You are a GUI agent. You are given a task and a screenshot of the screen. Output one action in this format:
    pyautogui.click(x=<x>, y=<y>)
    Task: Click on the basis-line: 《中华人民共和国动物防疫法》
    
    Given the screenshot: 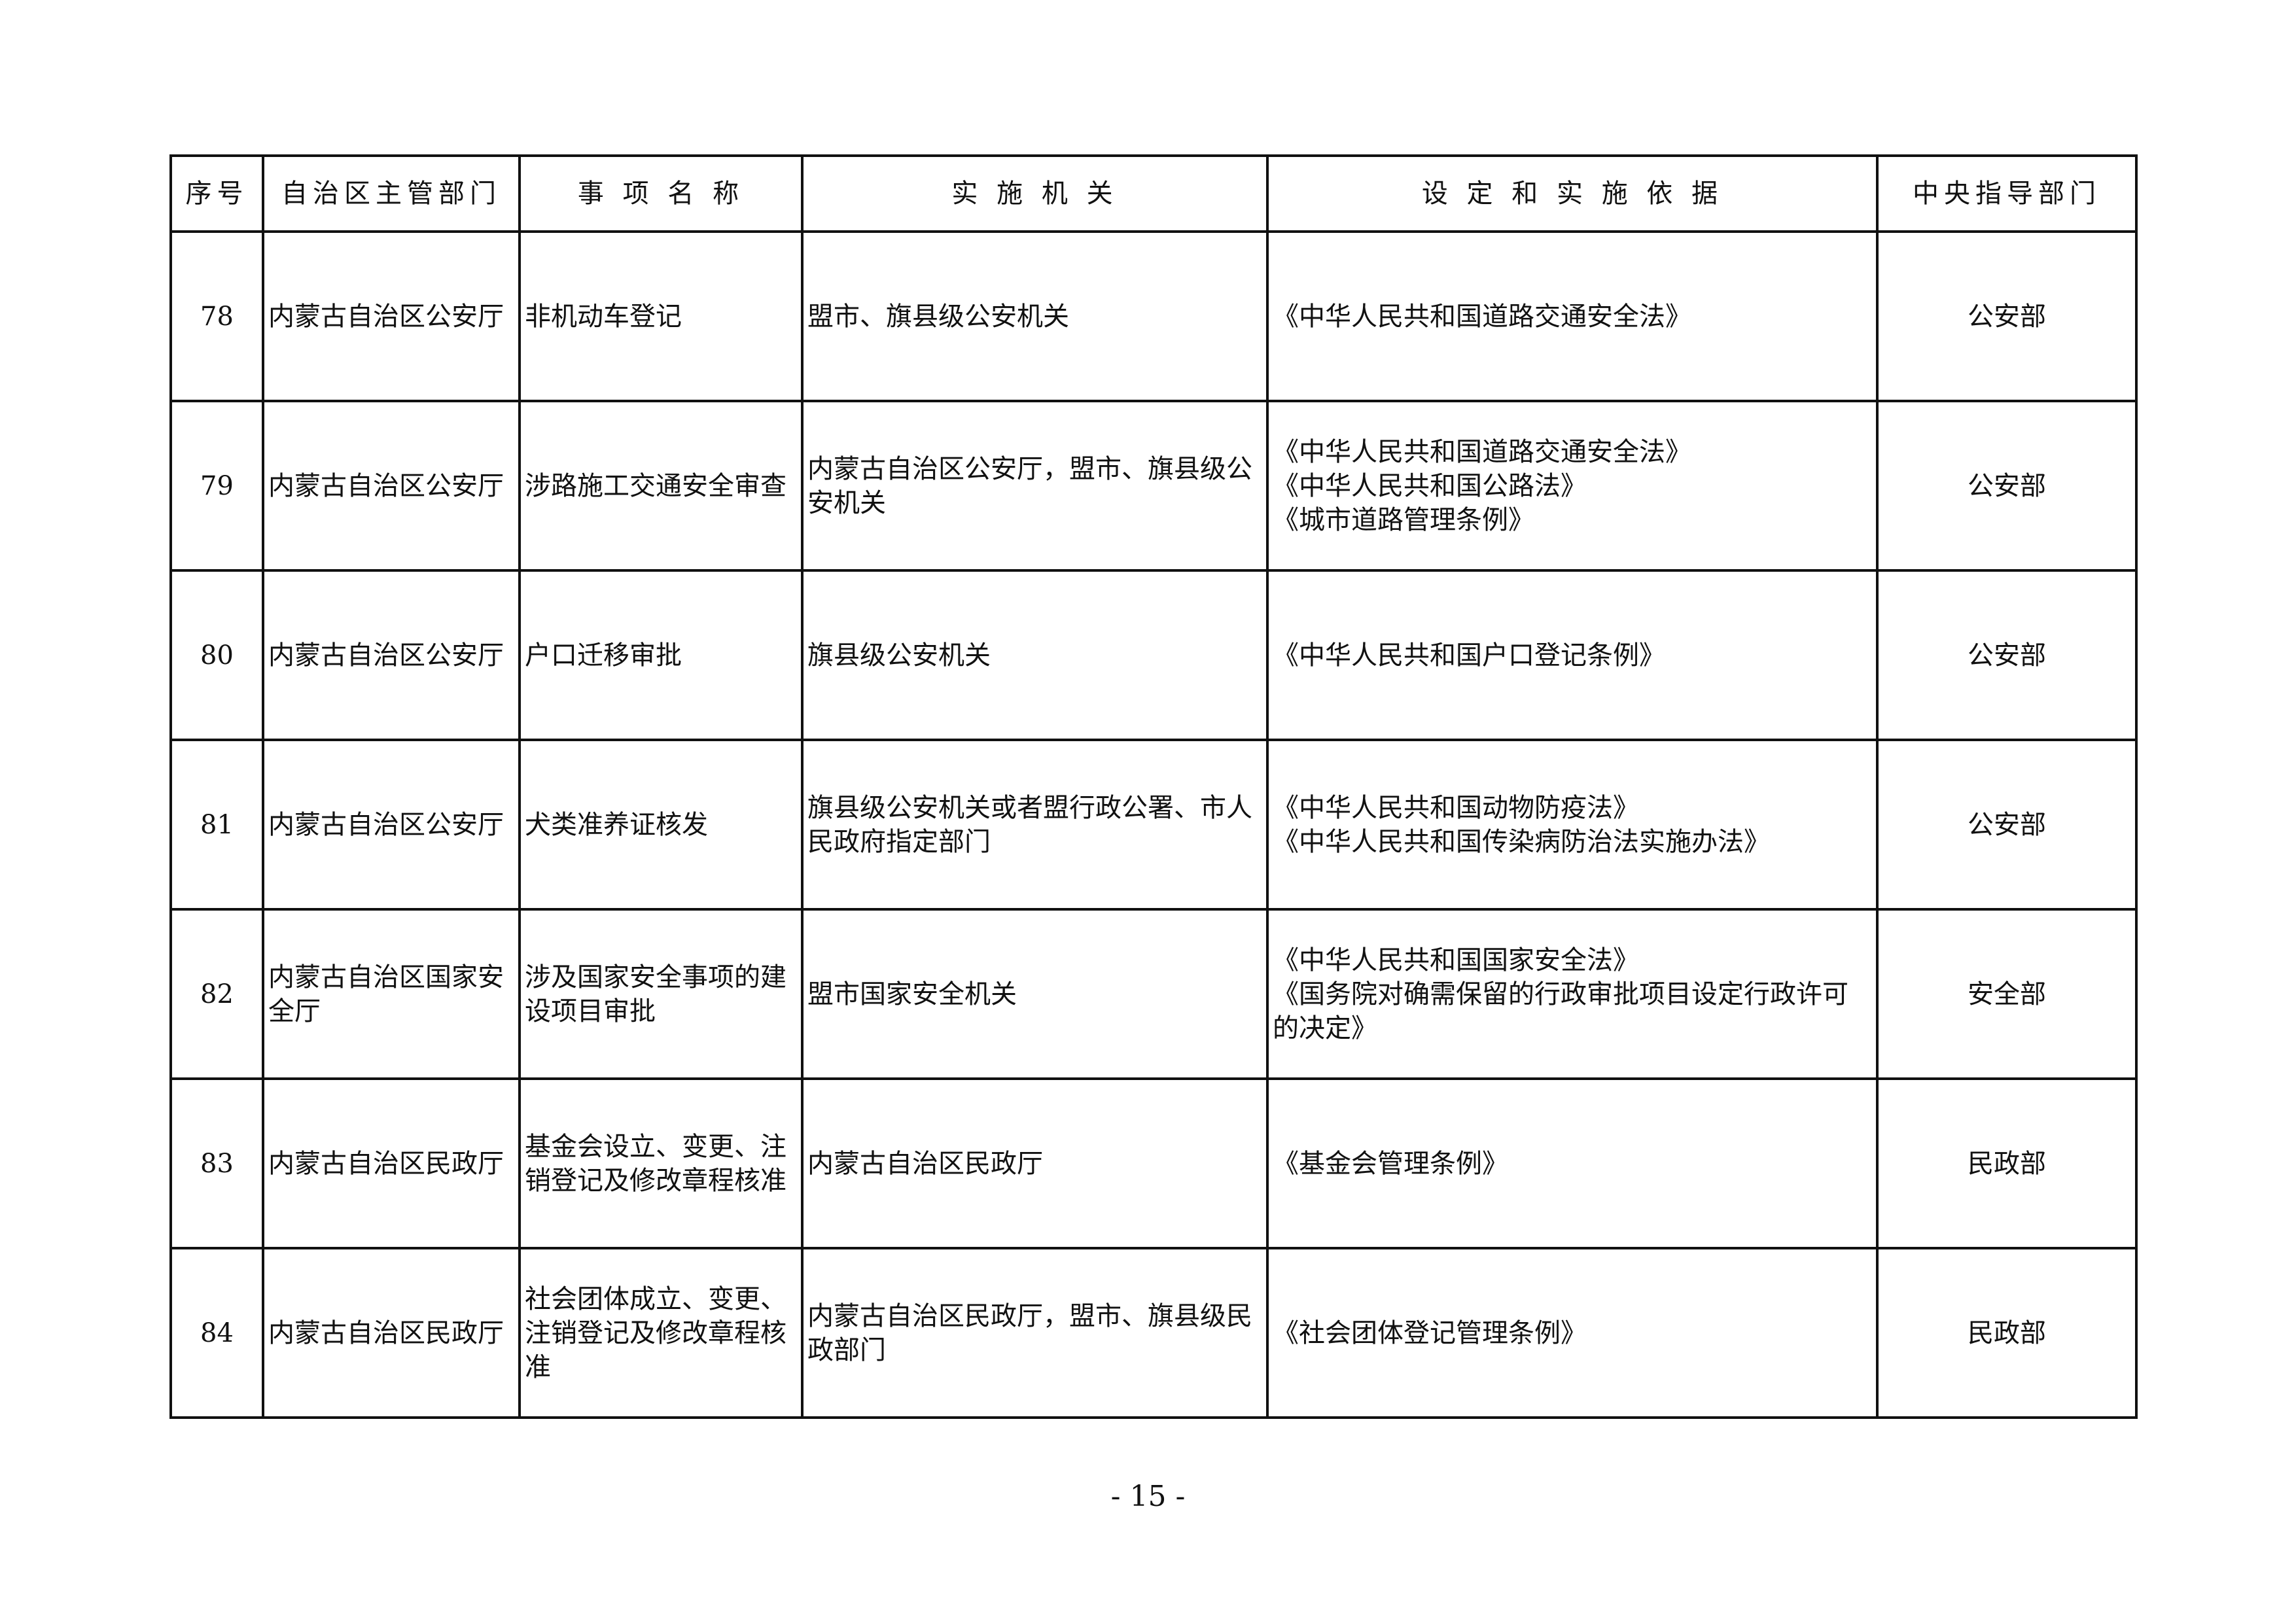 What is the action you would take?
    pyautogui.click(x=1456, y=807)
    